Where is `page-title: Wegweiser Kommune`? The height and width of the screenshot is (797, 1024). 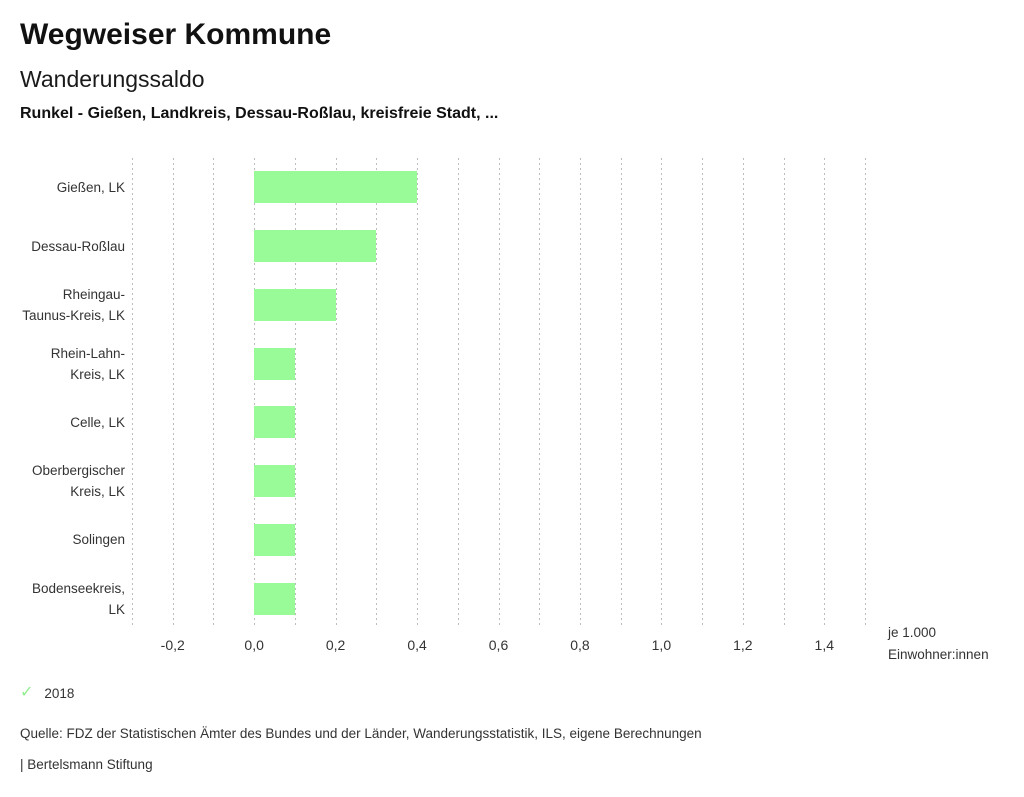
page-title: Wegweiser Kommune is located at coordinates (176, 34).